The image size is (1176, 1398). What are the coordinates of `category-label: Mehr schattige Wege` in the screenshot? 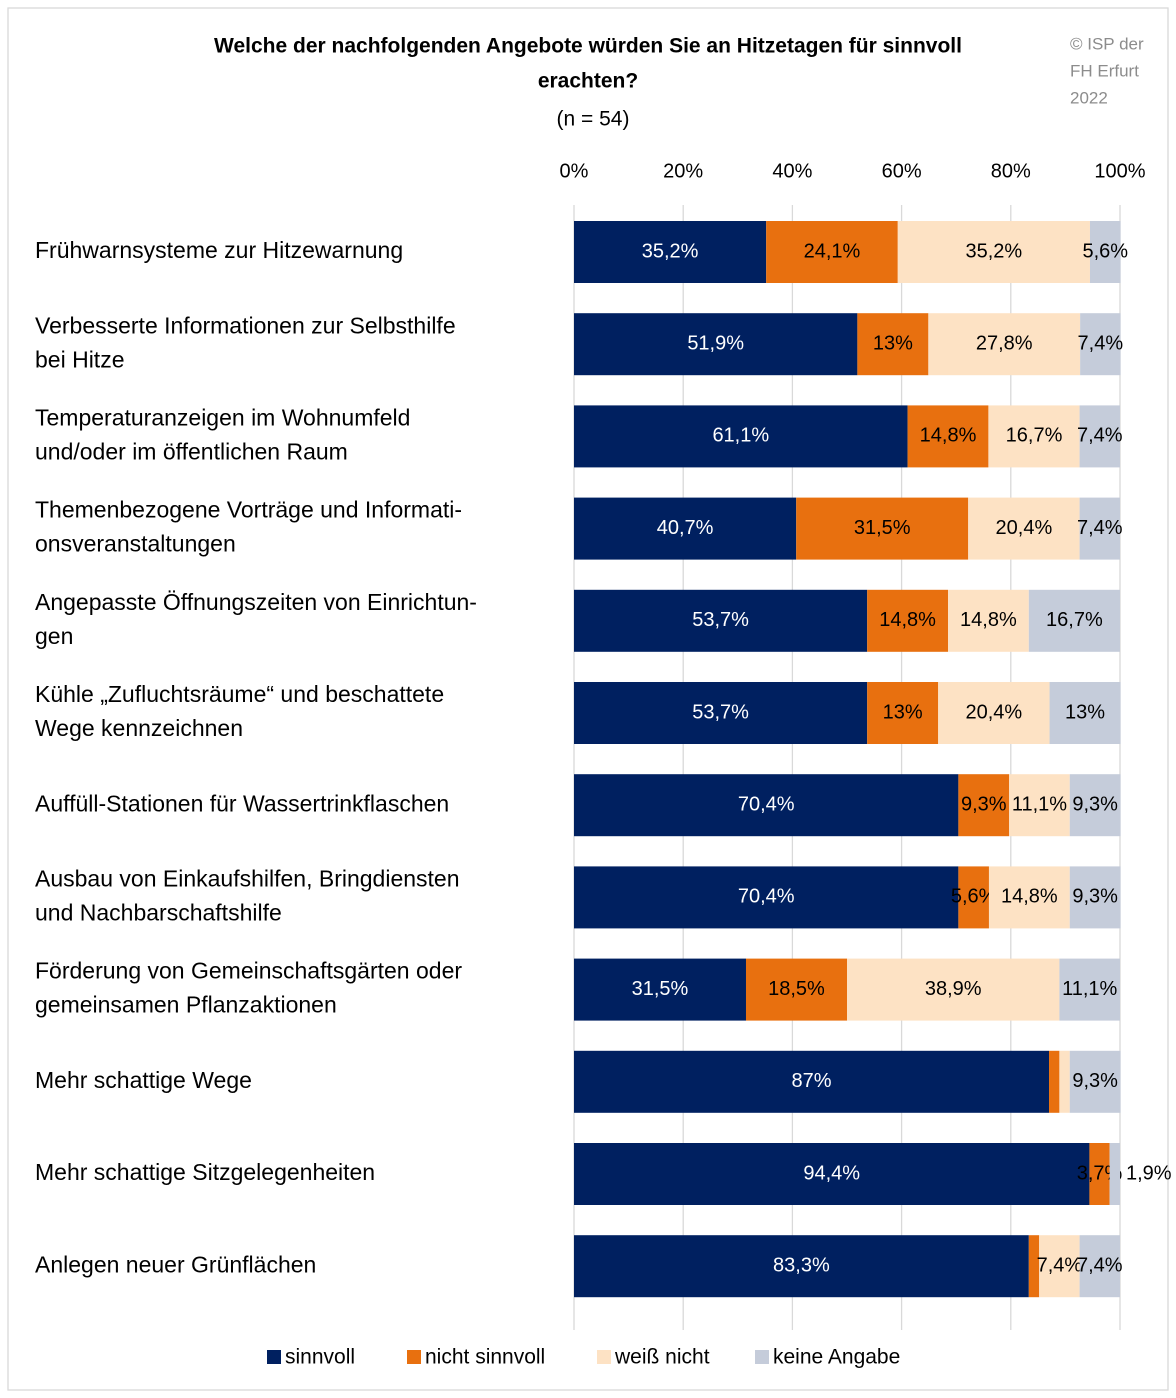 It's located at (143, 1080).